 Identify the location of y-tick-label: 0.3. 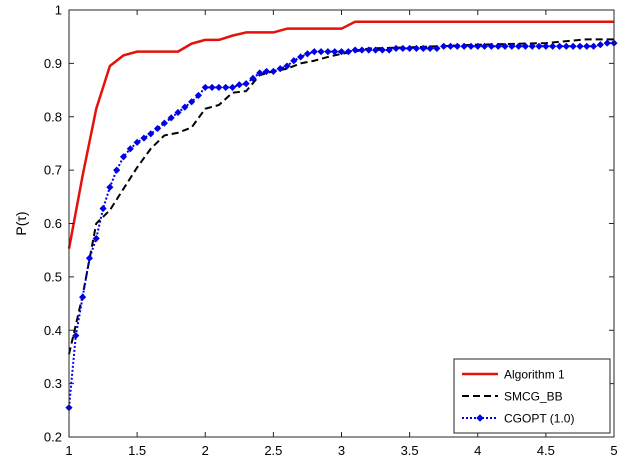
(53, 383).